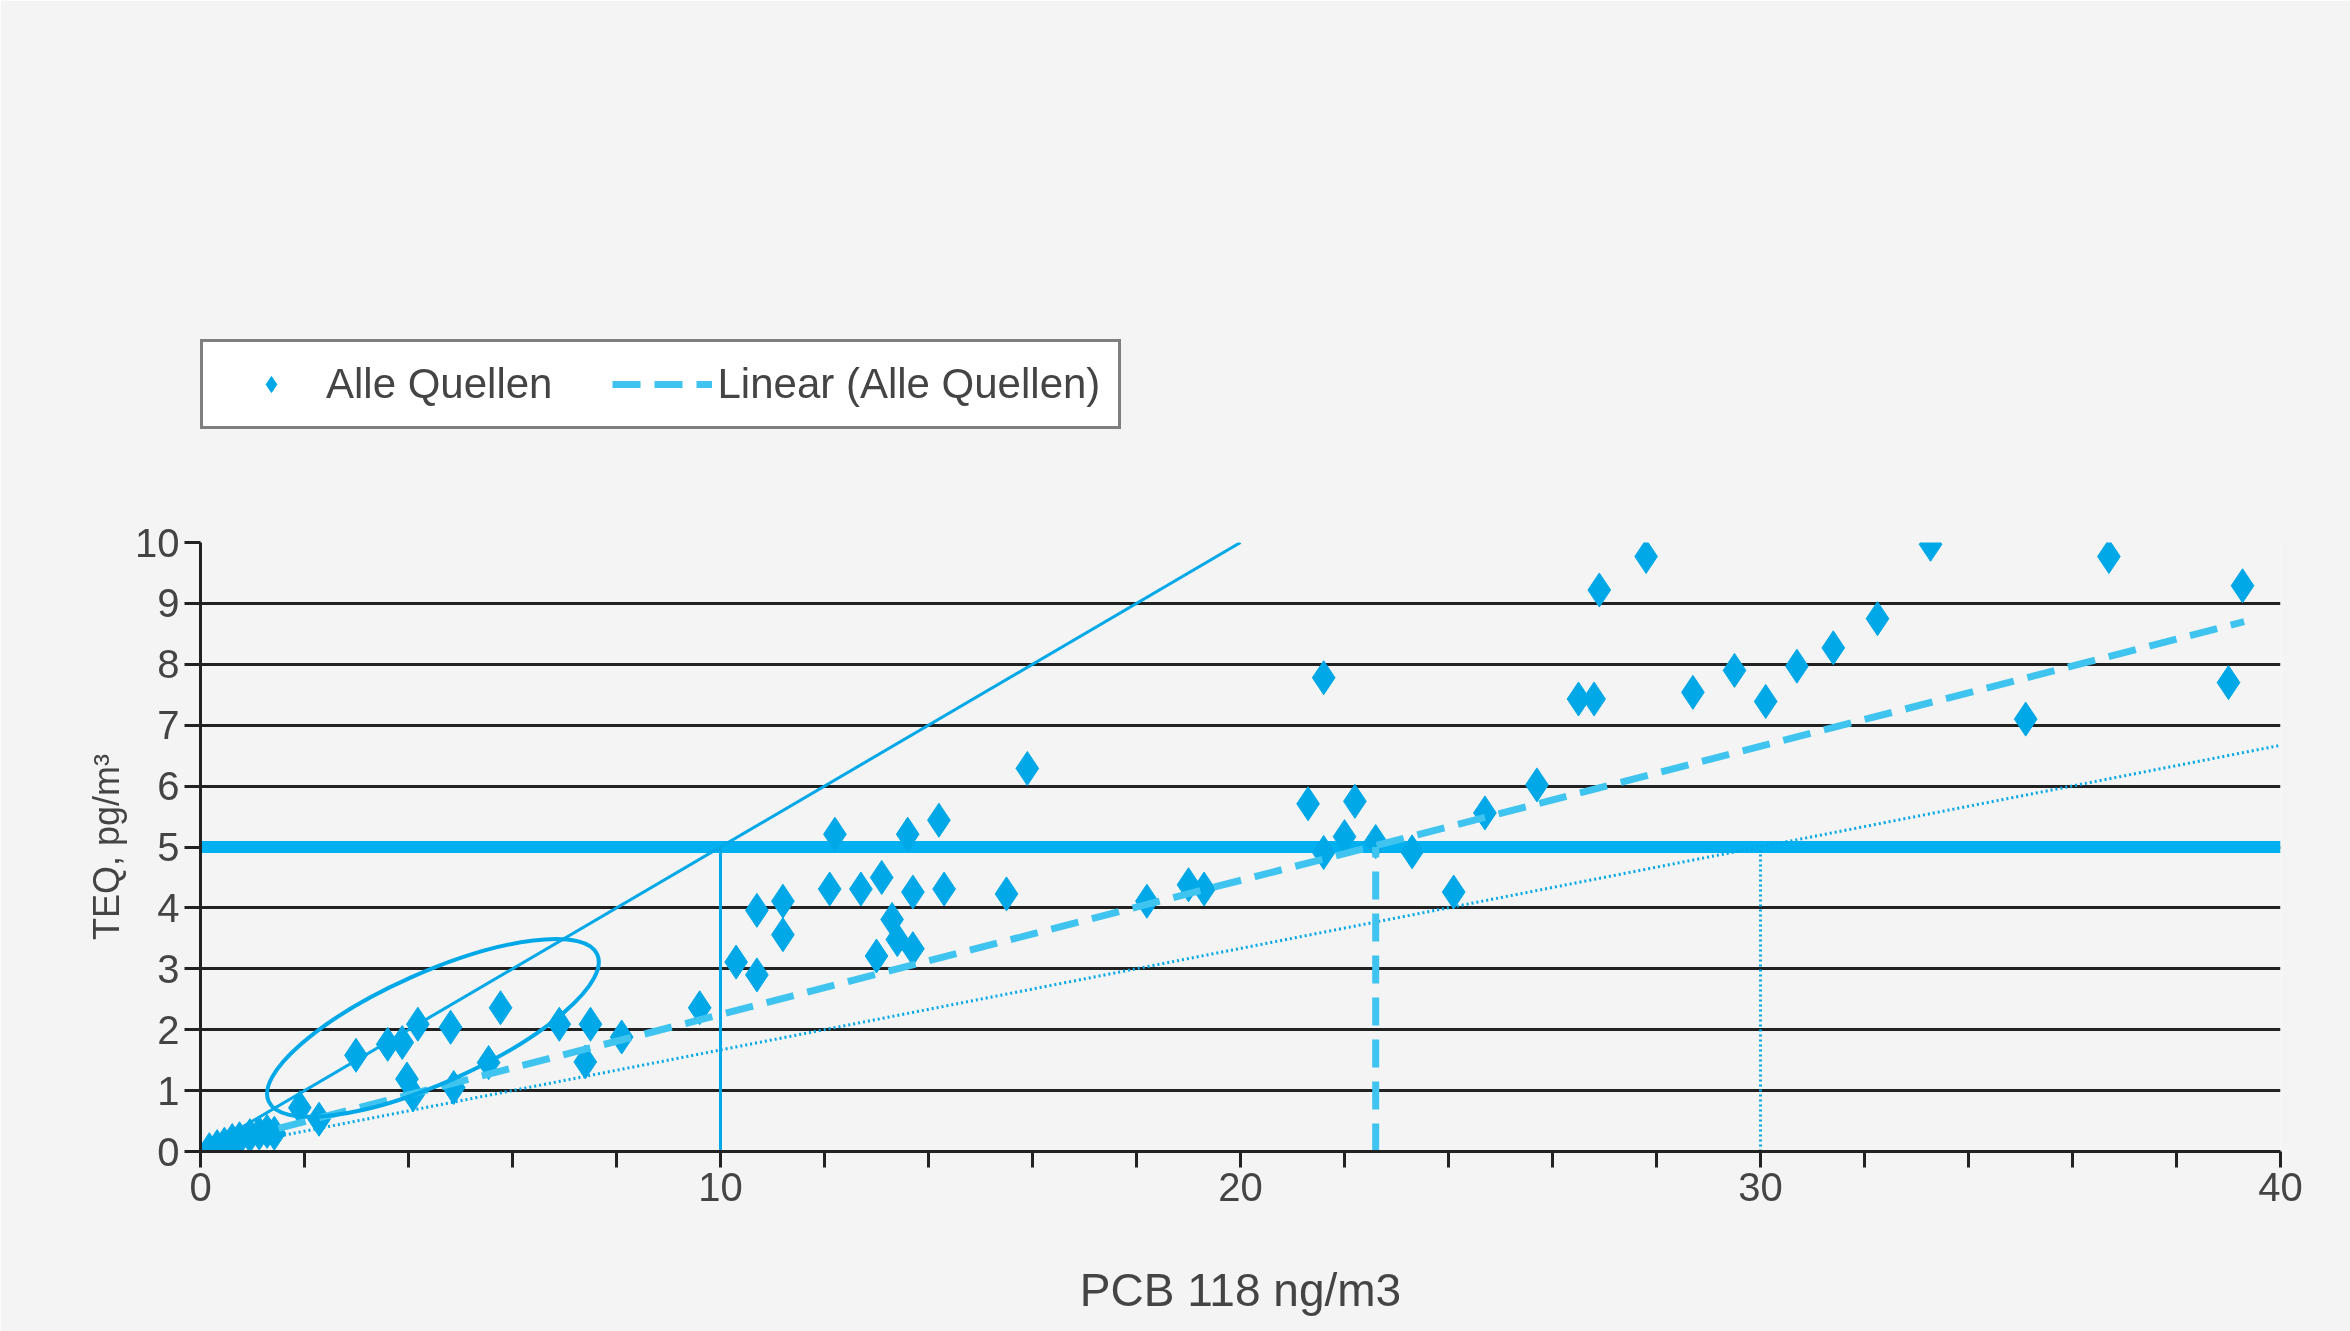 The height and width of the screenshot is (1331, 2350). Describe the element at coordinates (1240, 1186) in the screenshot. I see `x-tick-label: 20` at that location.